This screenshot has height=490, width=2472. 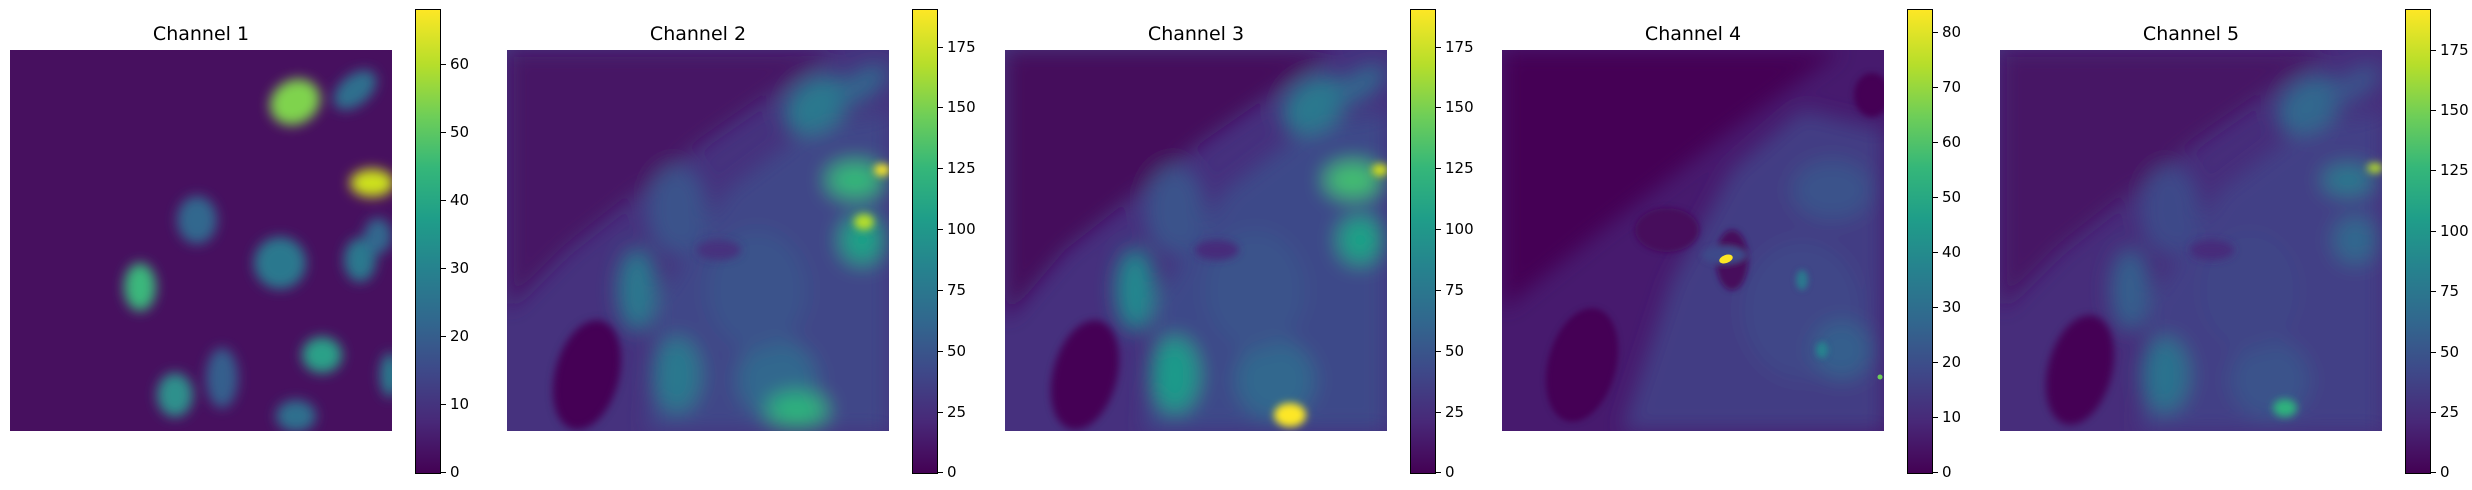 What do you see at coordinates (201, 34) in the screenshot?
I see `channel-1-title: Channel 1` at bounding box center [201, 34].